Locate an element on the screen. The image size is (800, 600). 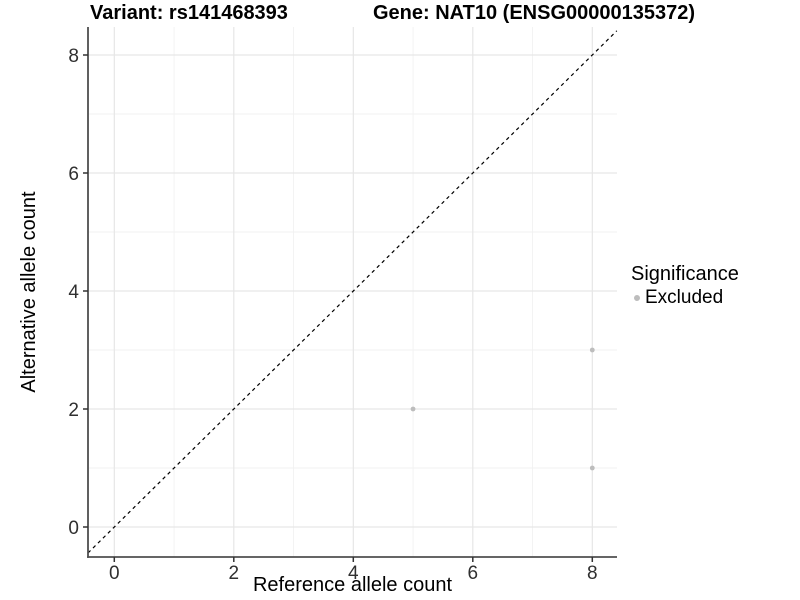
legend-item: Excluded is located at coordinates (685, 298).